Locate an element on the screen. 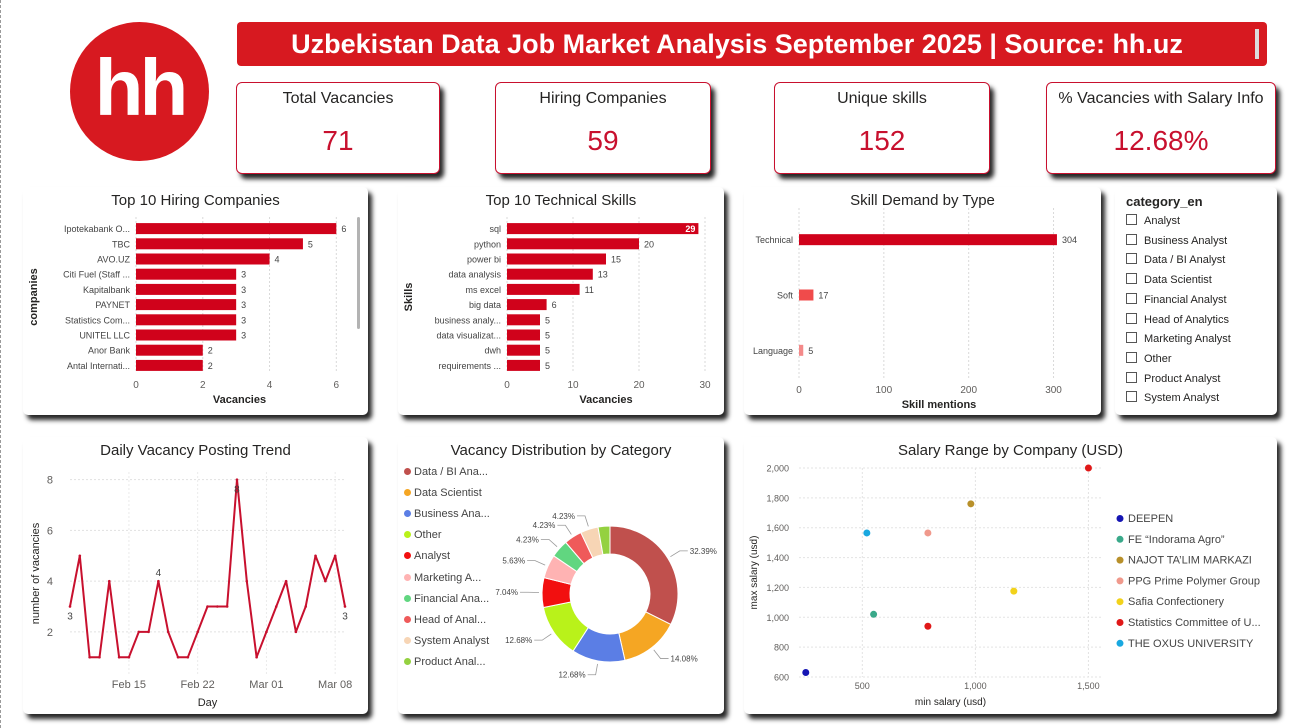  slicer-item: Data / BI Analyst is located at coordinates (1175, 260).